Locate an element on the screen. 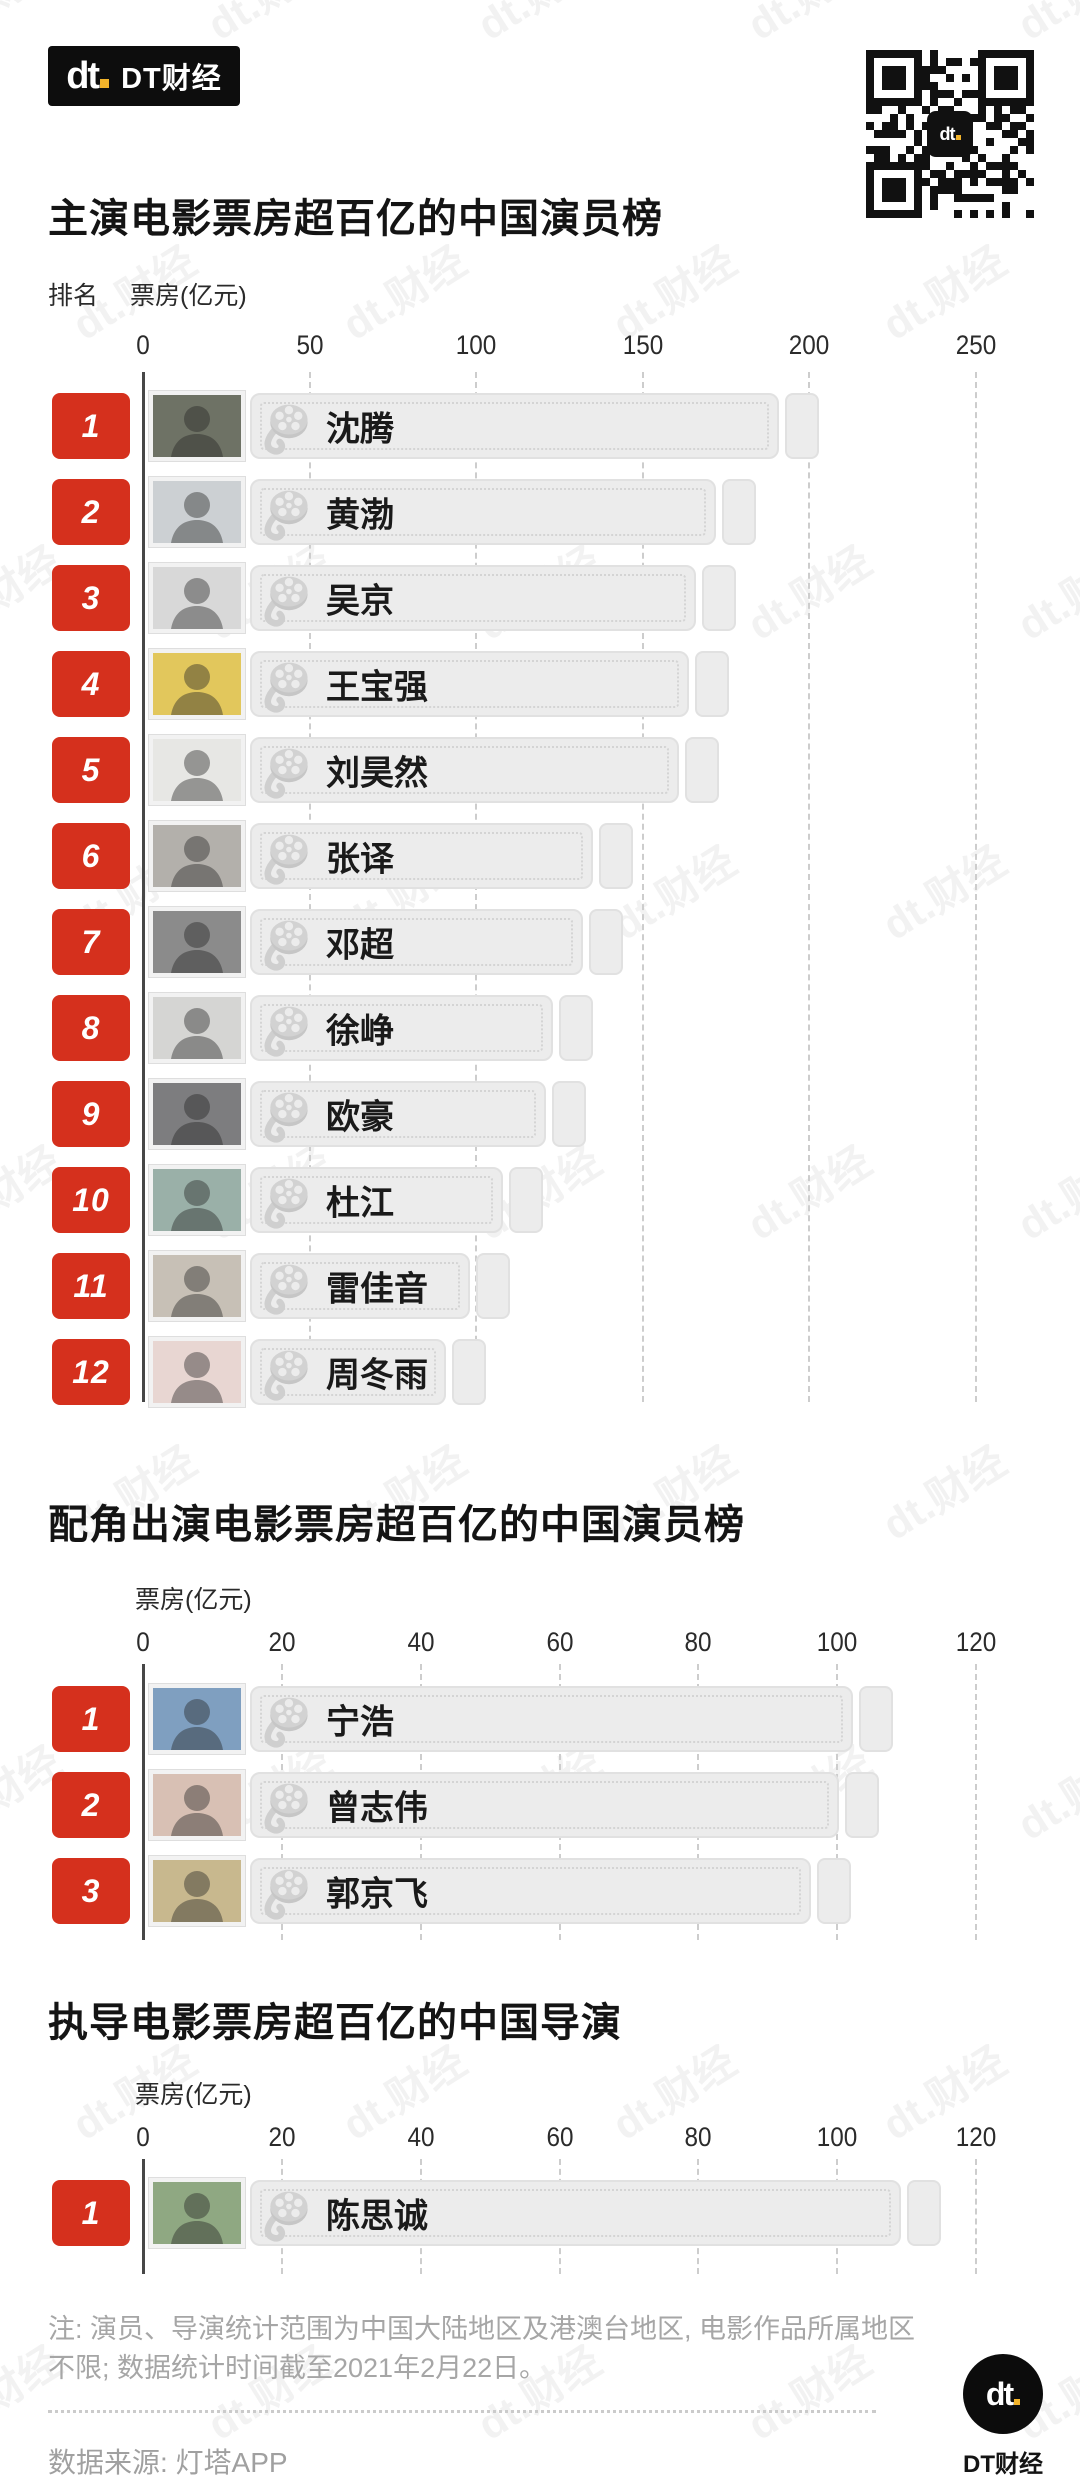 The image size is (1080, 2489). rank-badge: 8 is located at coordinates (91, 1028).